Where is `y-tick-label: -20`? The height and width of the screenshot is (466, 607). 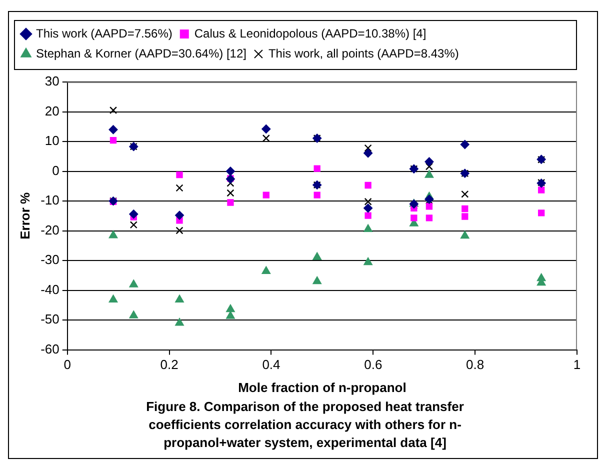
y-tick-label: -20 is located at coordinates (50, 230).